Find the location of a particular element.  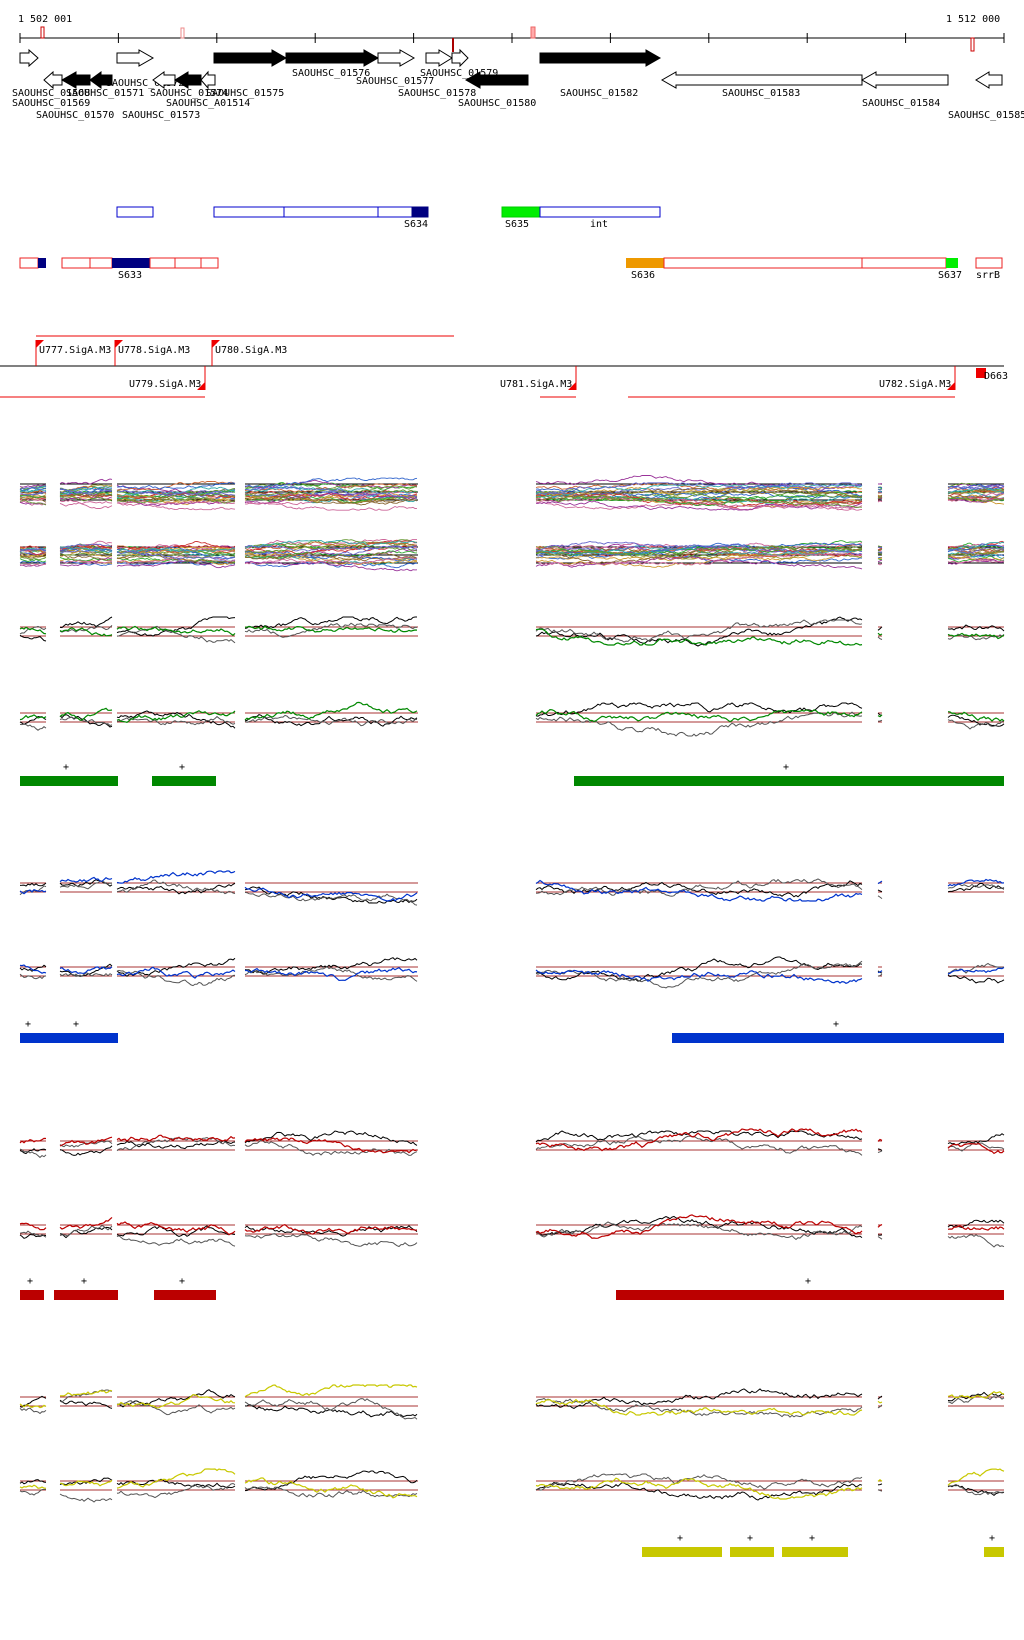

gene-label-g1582: SAOUHSC_01582 is located at coordinates (599, 93).